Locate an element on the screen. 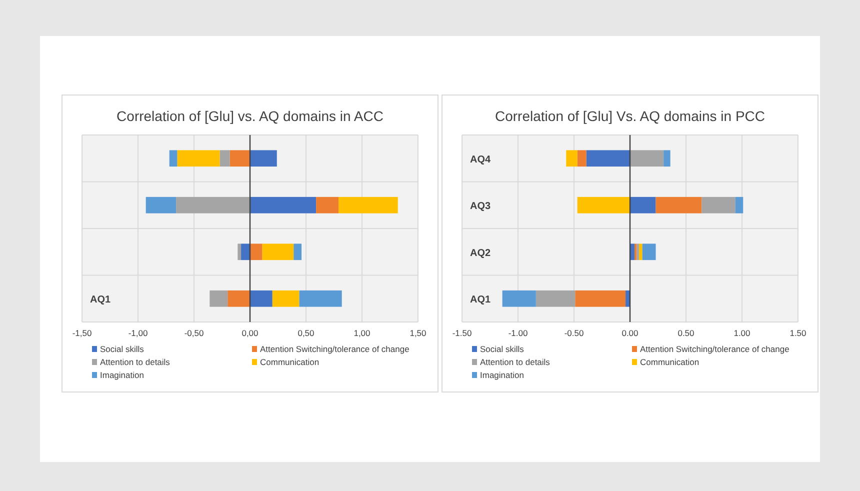 The image size is (860, 491). chart-title: Correlation of [Glu] vs. AQ domains in ACC is located at coordinates (250, 116).